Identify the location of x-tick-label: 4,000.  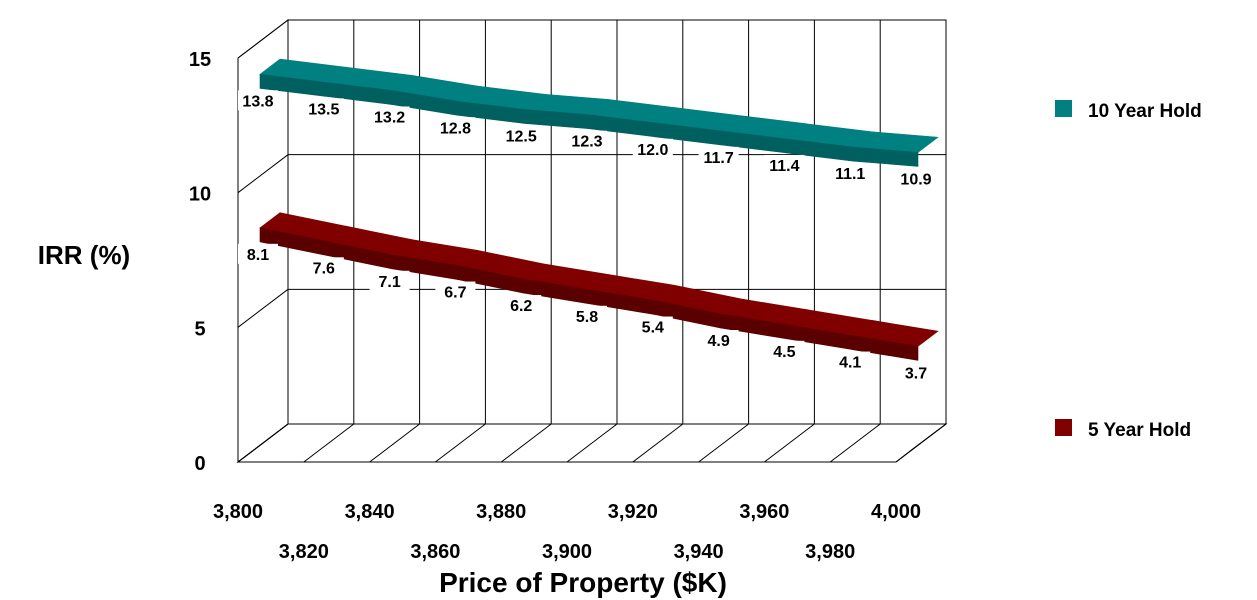
(896, 512).